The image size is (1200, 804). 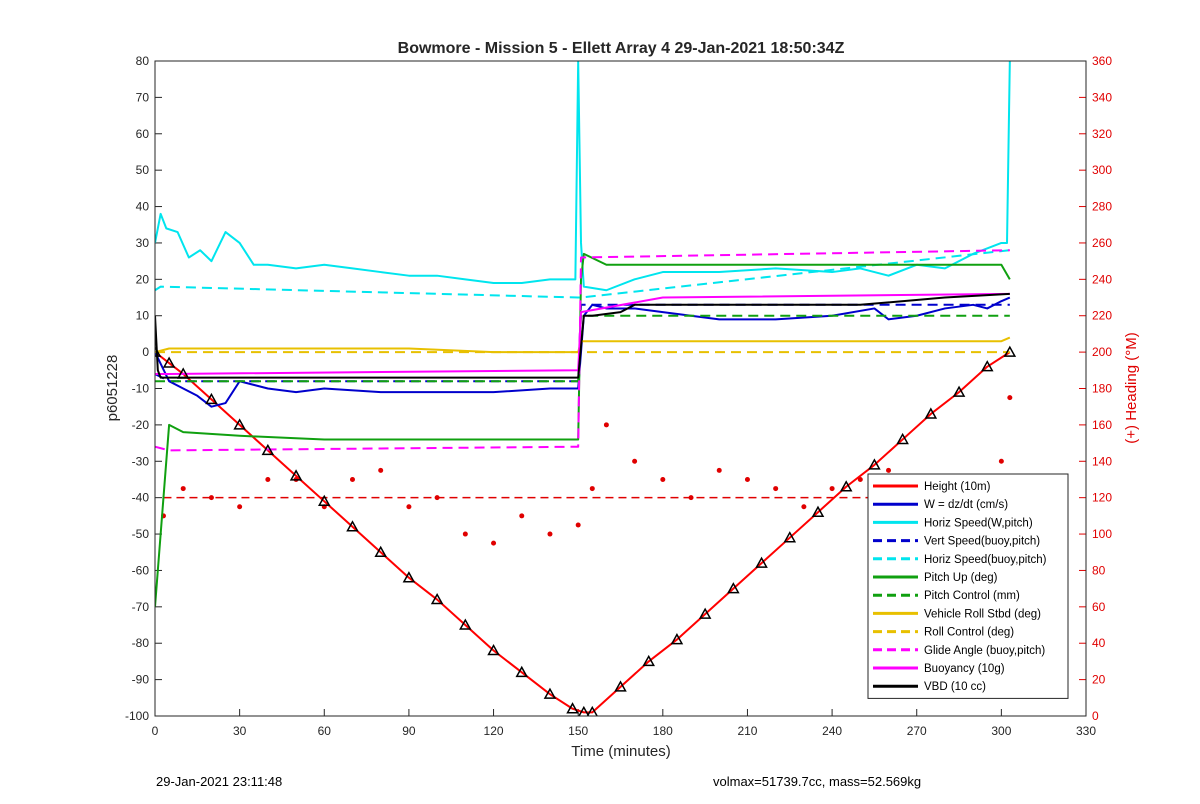 What do you see at coordinates (969, 633) in the screenshot?
I see `legend-label: Roll Control (deg)` at bounding box center [969, 633].